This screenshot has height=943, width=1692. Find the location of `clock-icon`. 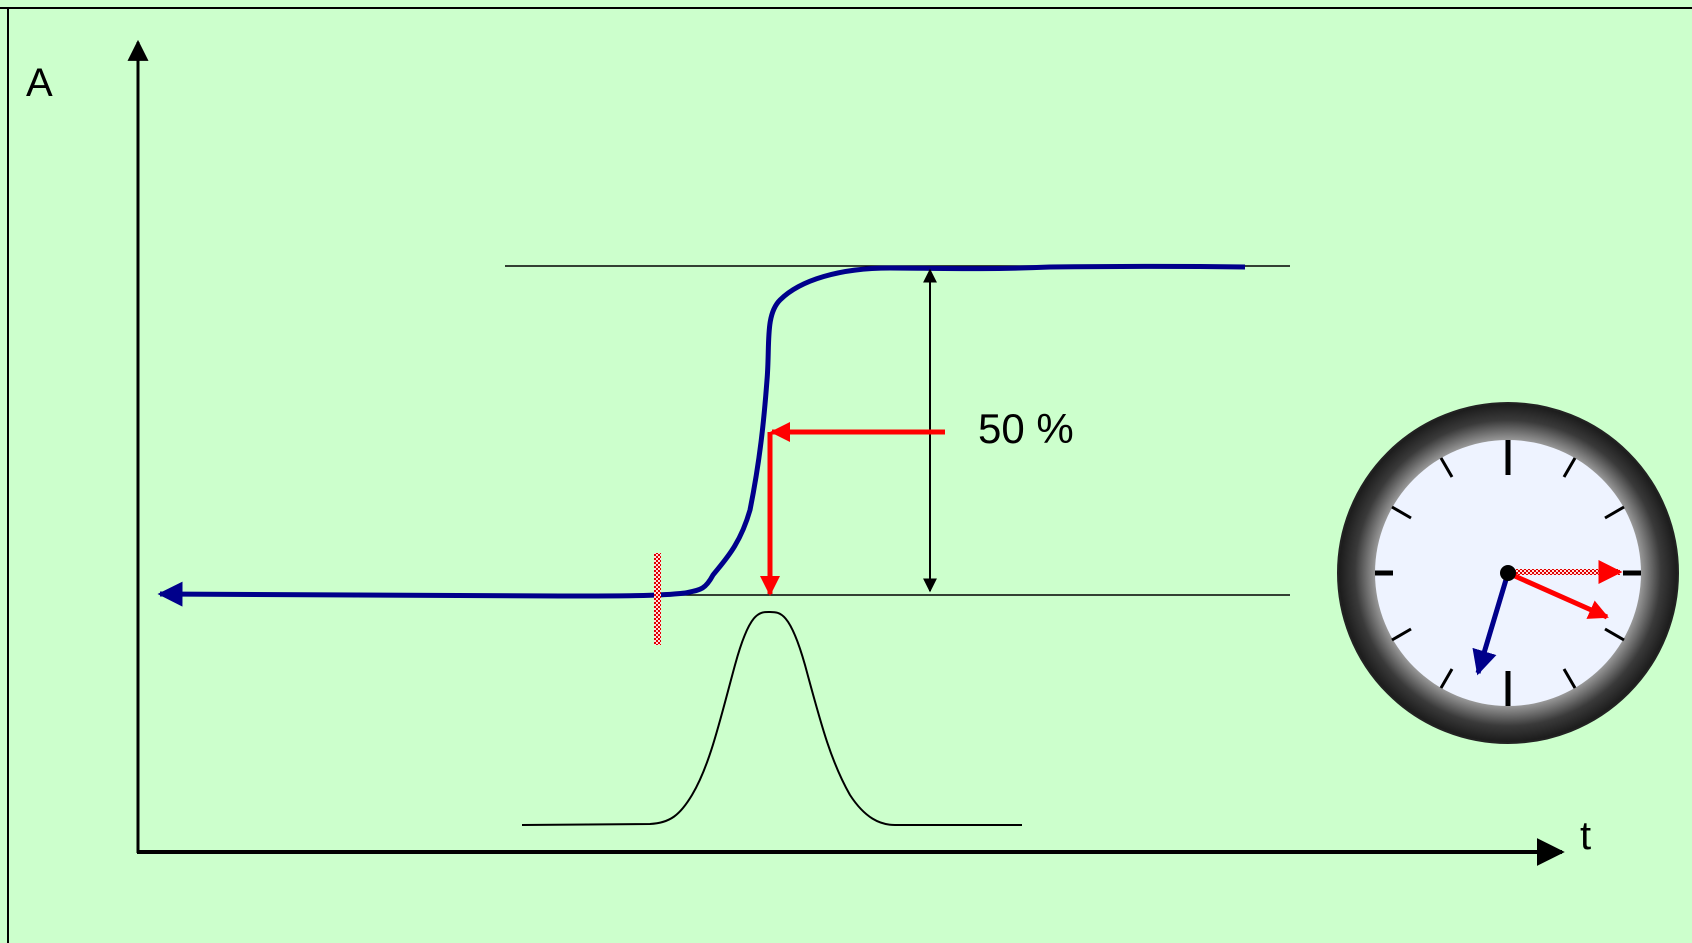

clock-icon is located at coordinates (1508, 573).